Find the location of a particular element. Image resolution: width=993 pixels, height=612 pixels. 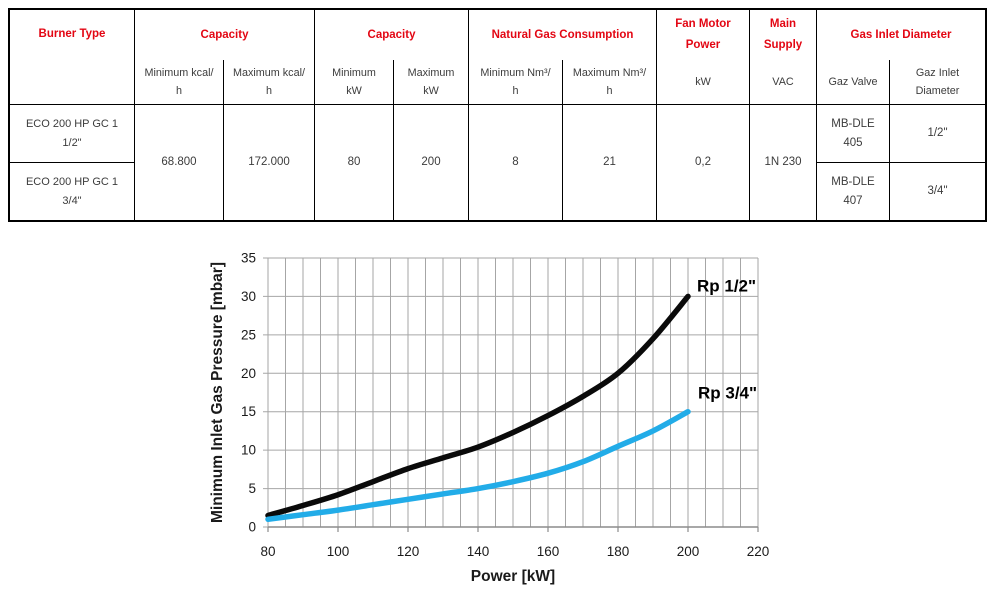

subheader-min-kcal: Minimum kcal/ h is located at coordinates (179, 82).